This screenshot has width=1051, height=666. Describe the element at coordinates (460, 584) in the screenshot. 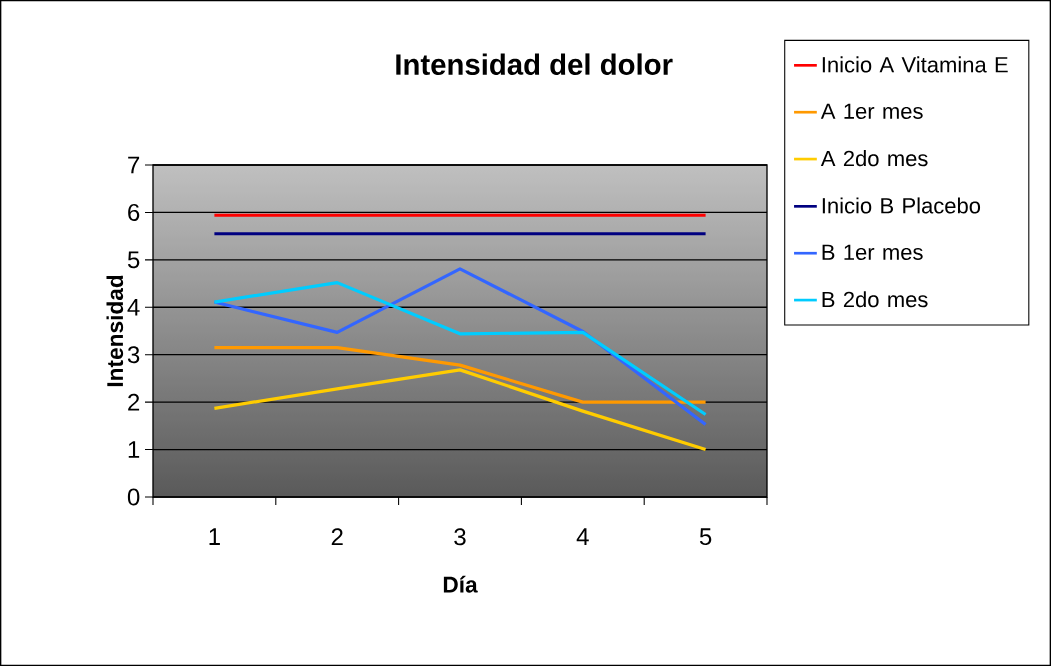

I see `x-axis-title: Día` at that location.